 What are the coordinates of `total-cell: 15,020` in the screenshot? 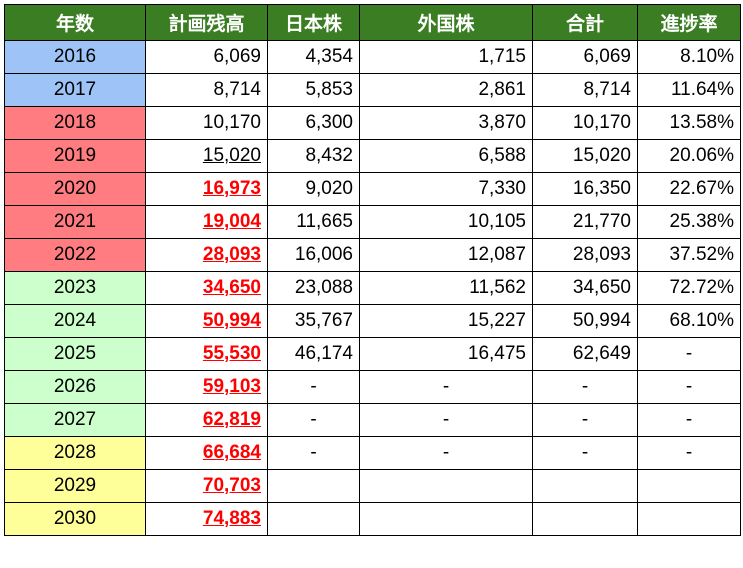 It's located at (585, 156).